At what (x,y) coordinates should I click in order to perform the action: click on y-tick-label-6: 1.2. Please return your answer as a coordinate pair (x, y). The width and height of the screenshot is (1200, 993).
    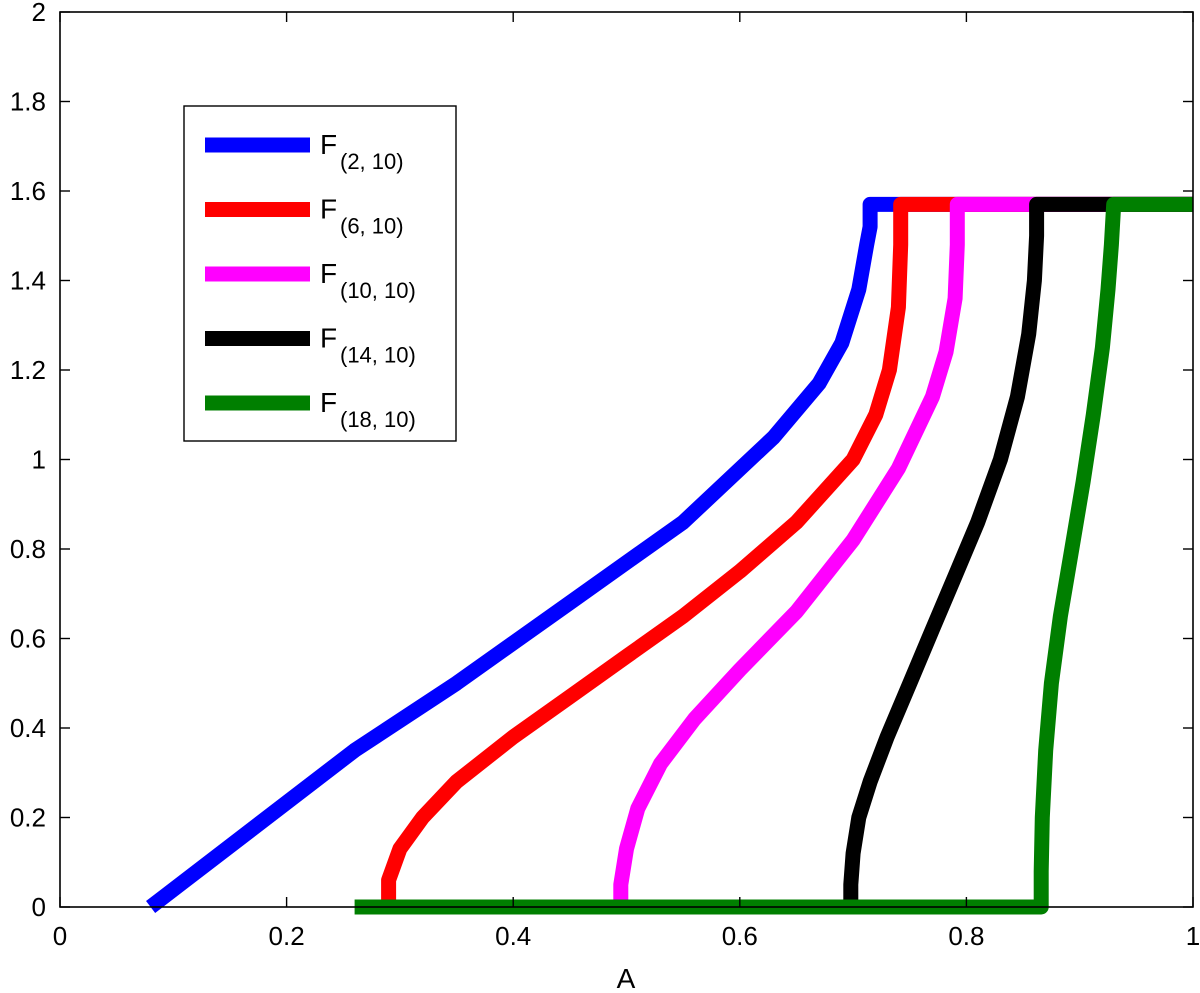
    Looking at the image, I should click on (28, 370).